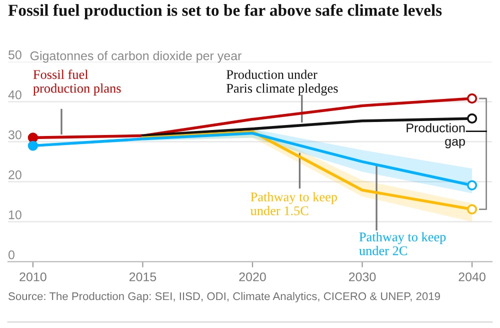 The height and width of the screenshot is (328, 500). I want to click on x-tick-label: 2010, so click(33, 277).